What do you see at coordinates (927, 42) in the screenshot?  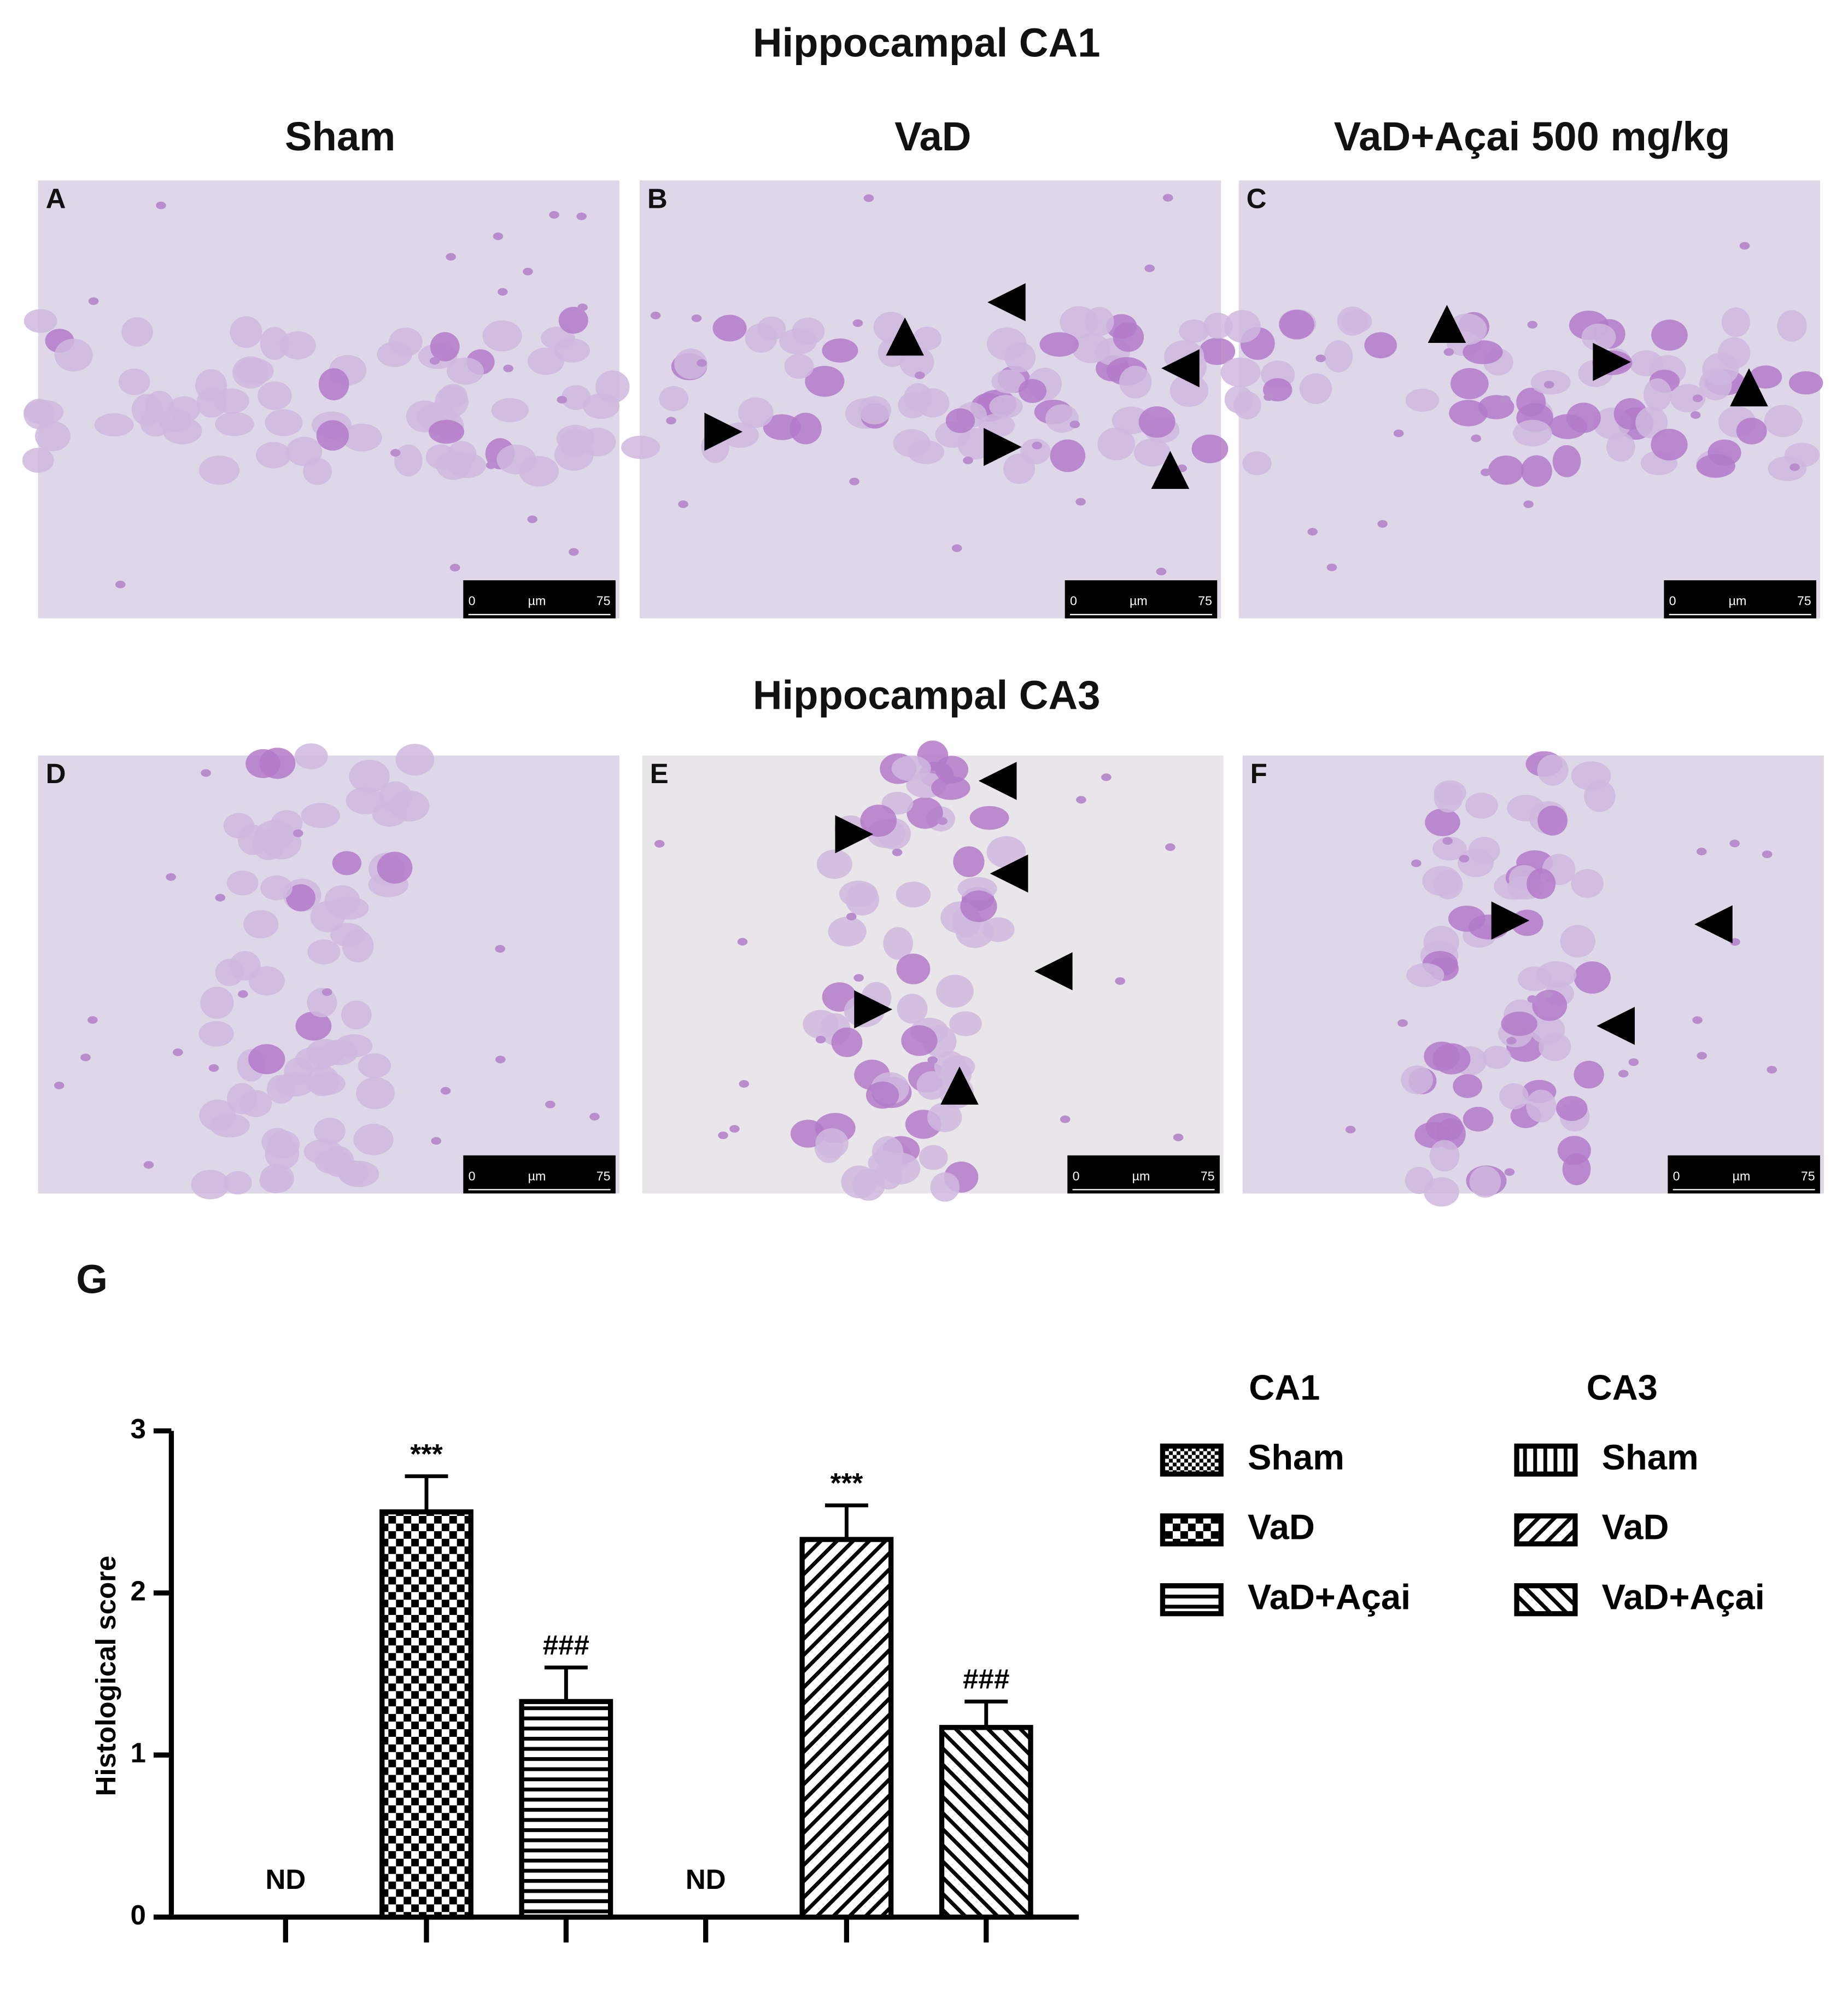 I see `row-title: Hippocampal CA1` at bounding box center [927, 42].